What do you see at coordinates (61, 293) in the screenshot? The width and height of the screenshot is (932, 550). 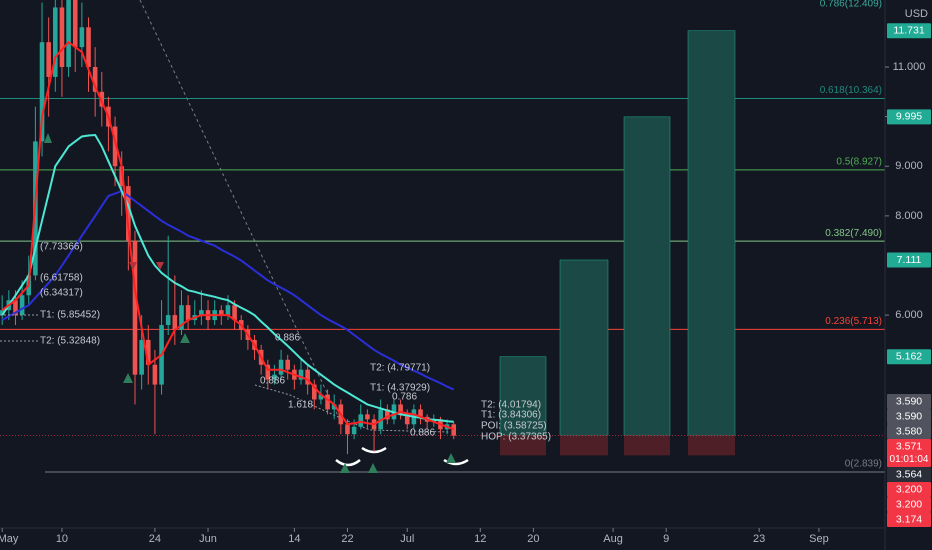 I see `annotation: (6.34317)` at bounding box center [61, 293].